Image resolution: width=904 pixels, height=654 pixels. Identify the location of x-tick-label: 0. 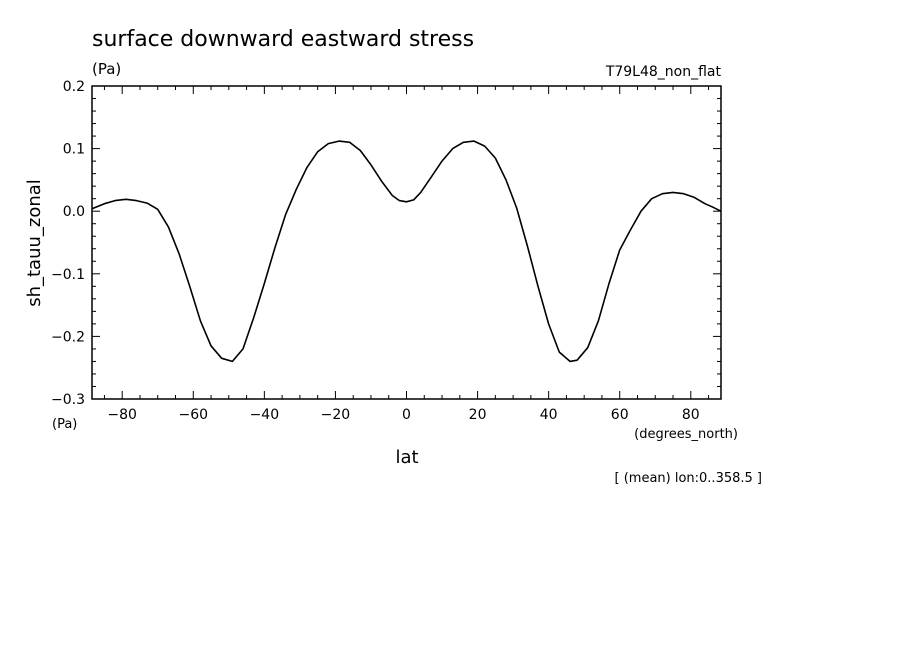
(406, 415).